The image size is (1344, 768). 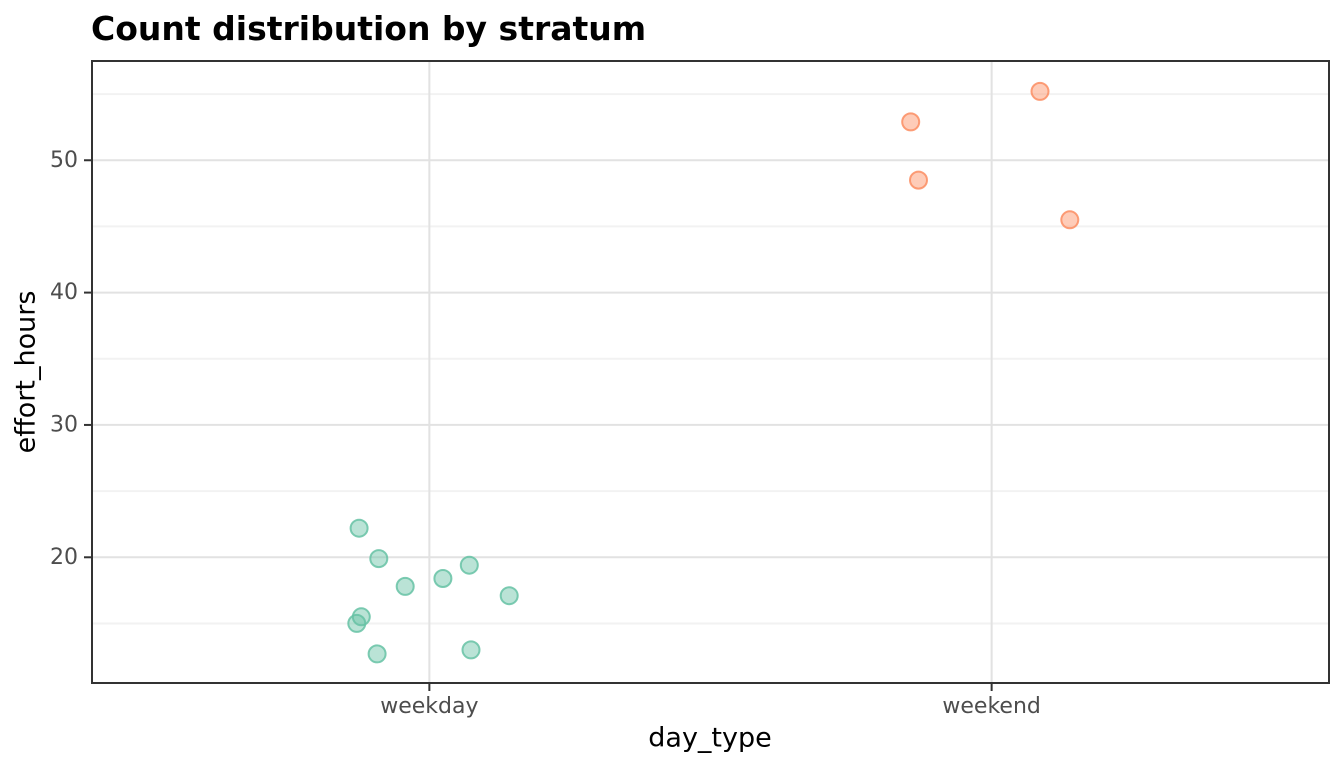 I want to click on y-axis-title: effort_hours, so click(x=26, y=372).